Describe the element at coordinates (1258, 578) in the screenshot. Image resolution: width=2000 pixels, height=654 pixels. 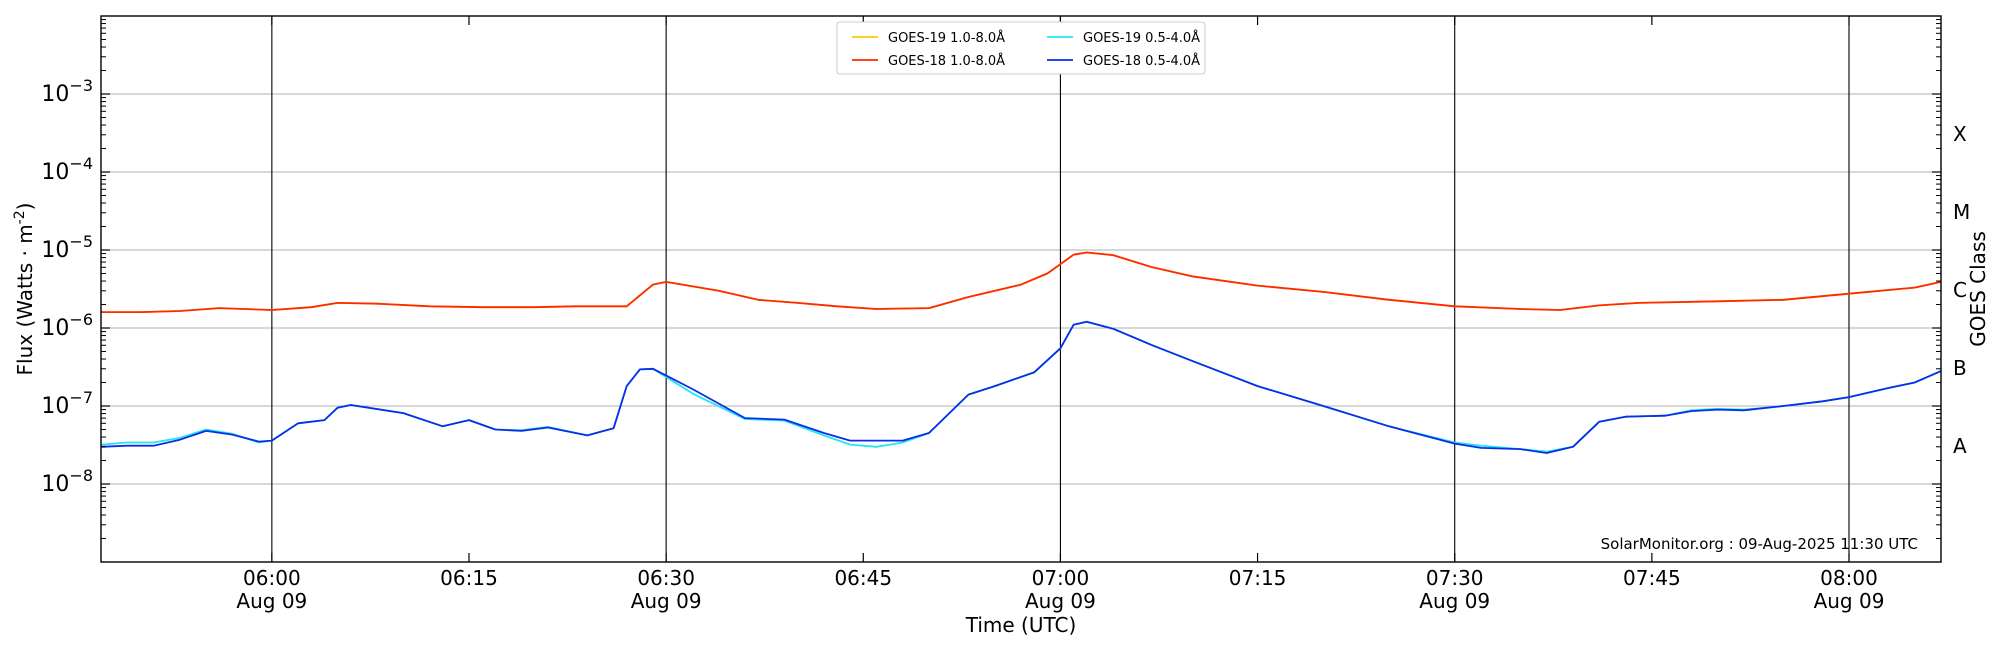
I see `x-tick-label-time: 07:15` at that location.